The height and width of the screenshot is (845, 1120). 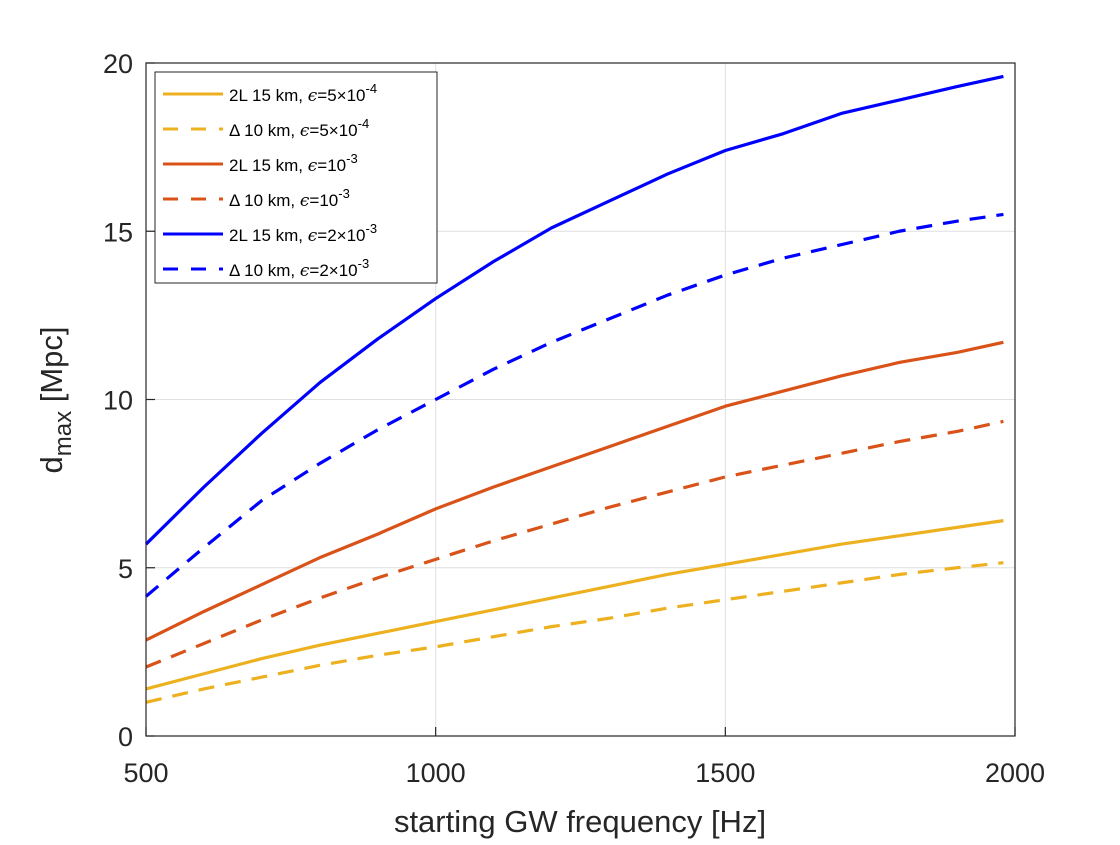 I want to click on x-tick-label: 1000, so click(x=436, y=773).